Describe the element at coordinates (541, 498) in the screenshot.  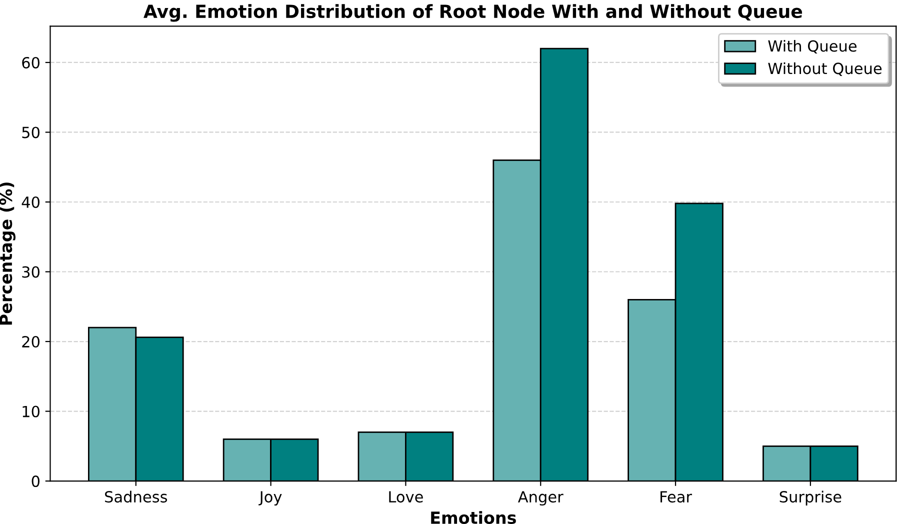
I see `x-tick-label: Anger` at that location.